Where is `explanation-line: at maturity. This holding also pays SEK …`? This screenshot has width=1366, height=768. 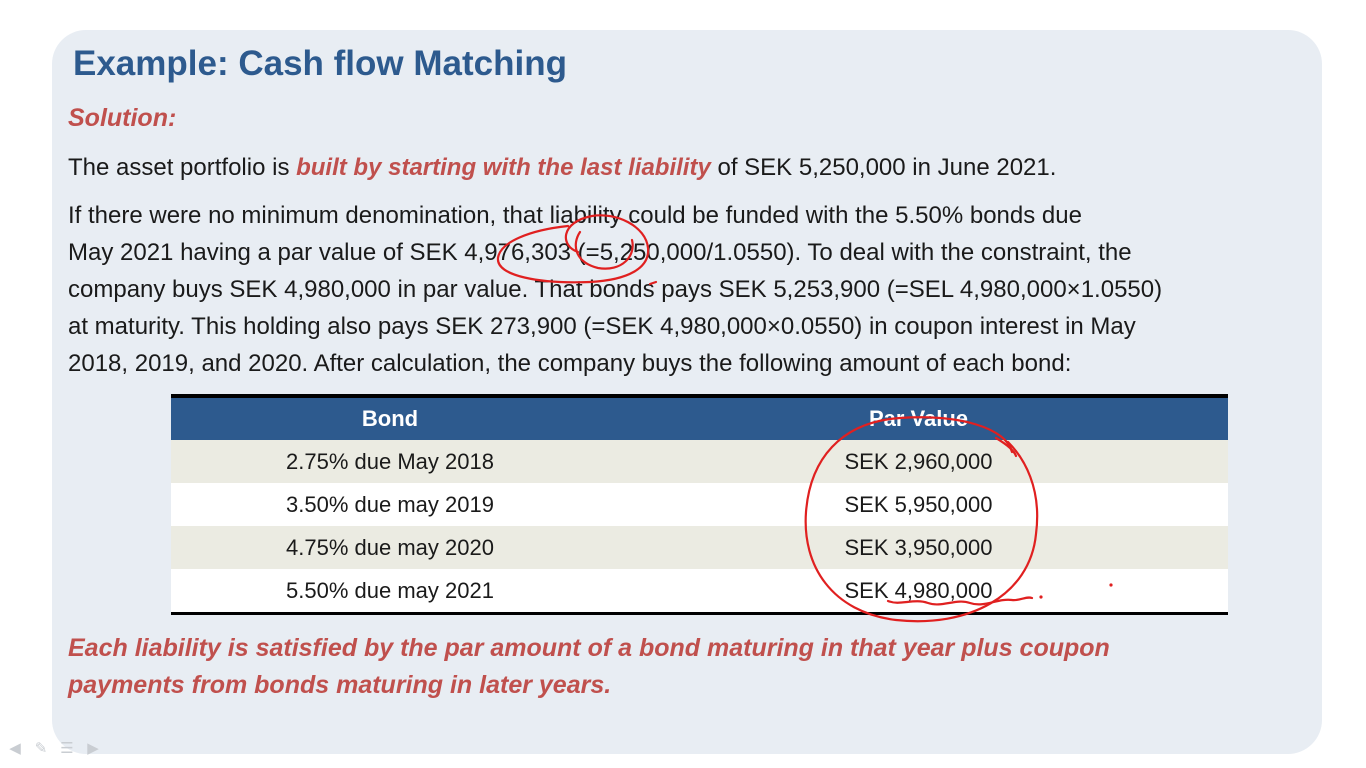
explanation-line: at maturity. This holding also pays SEK … is located at coordinates (602, 326).